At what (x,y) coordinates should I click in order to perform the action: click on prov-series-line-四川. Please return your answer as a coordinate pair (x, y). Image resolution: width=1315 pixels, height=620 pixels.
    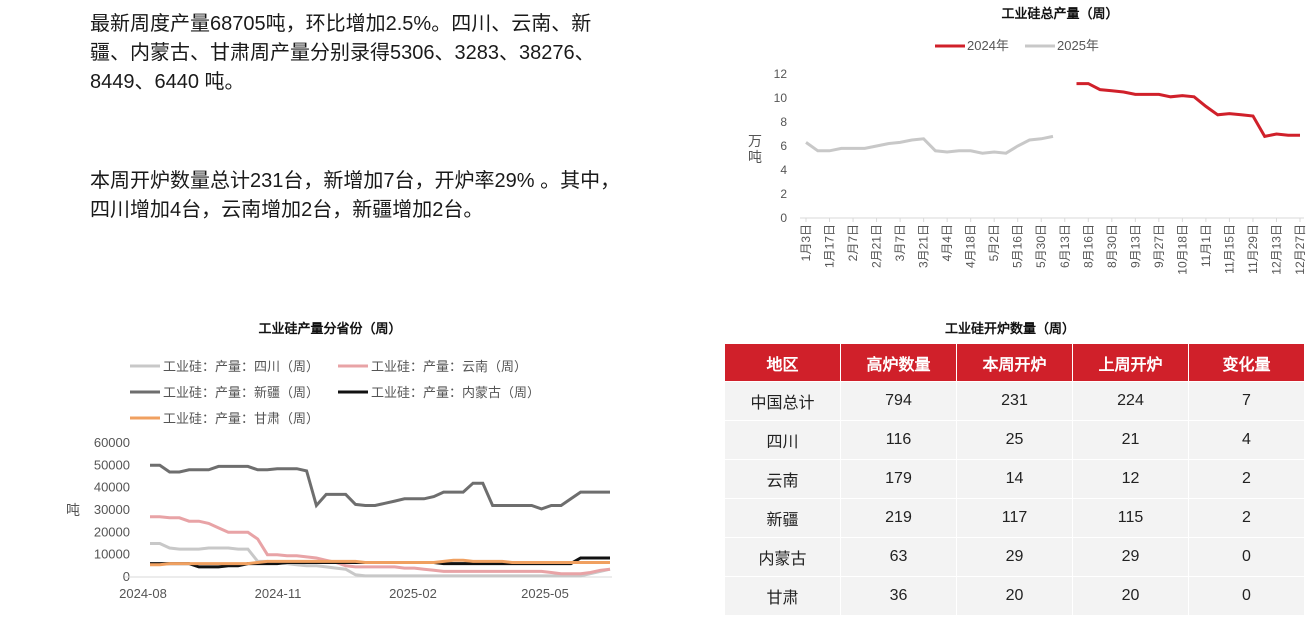
    Looking at the image, I should click on (380, 560).